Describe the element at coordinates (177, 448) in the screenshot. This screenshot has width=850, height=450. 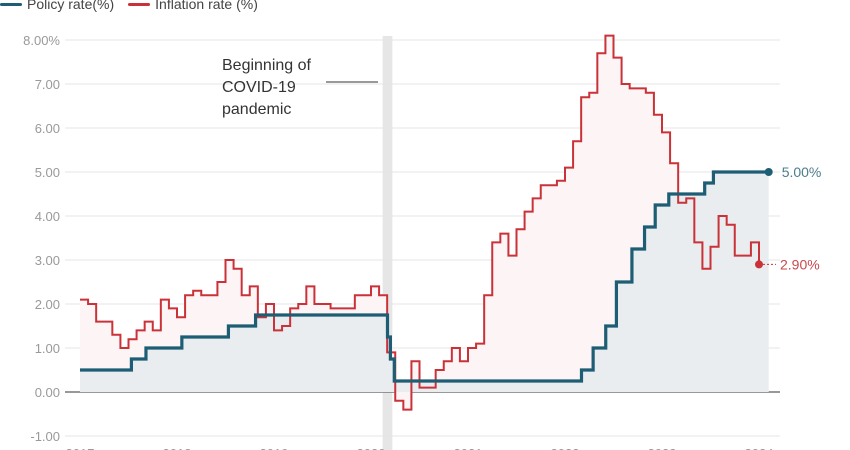
I see `x-tick-label: 2018` at that location.